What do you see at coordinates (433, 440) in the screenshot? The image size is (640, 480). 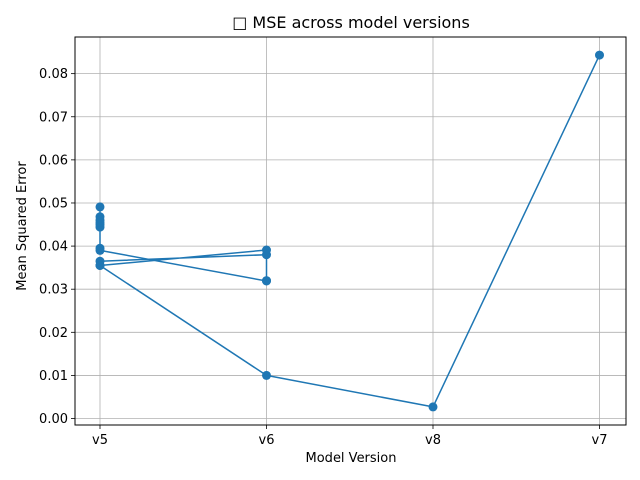 I see `x-tick-label: v8` at bounding box center [433, 440].